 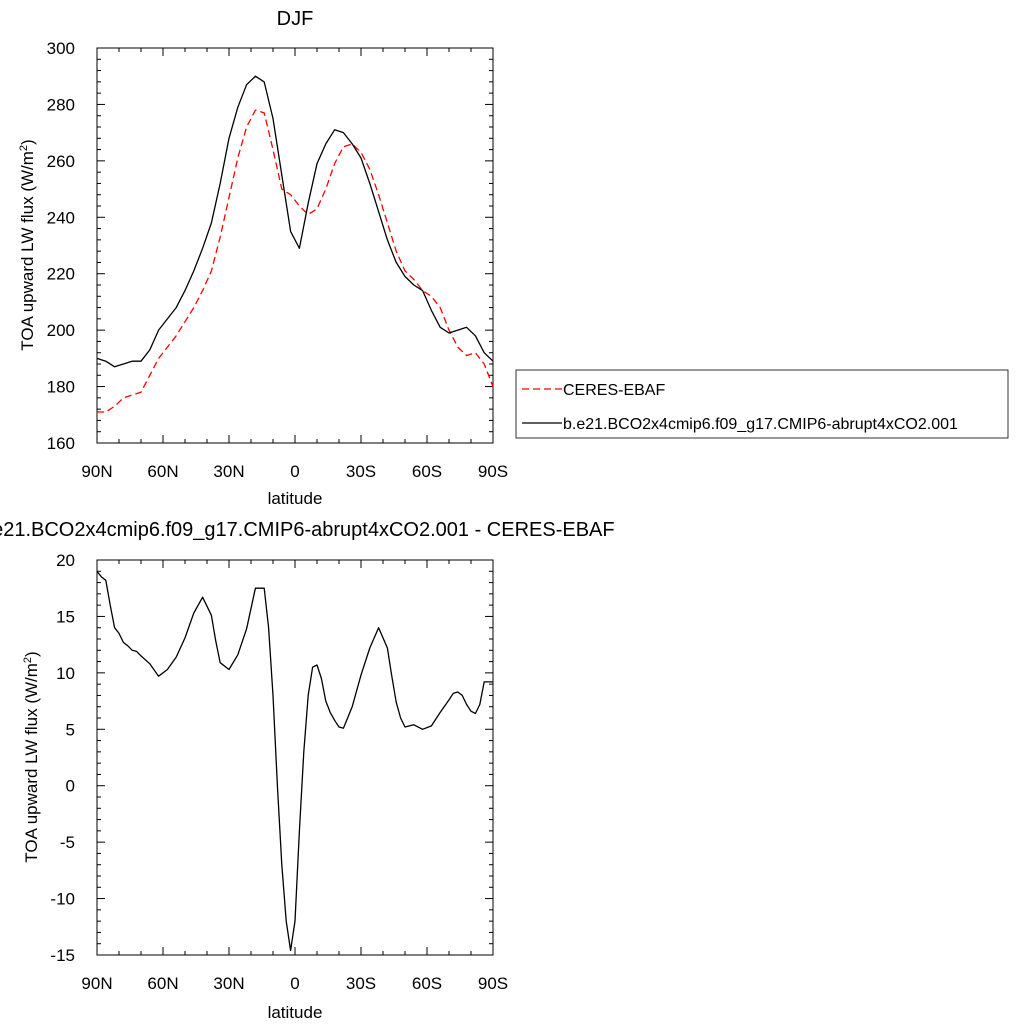 I want to click on top-y-tick-label: 280, so click(x=61, y=104).